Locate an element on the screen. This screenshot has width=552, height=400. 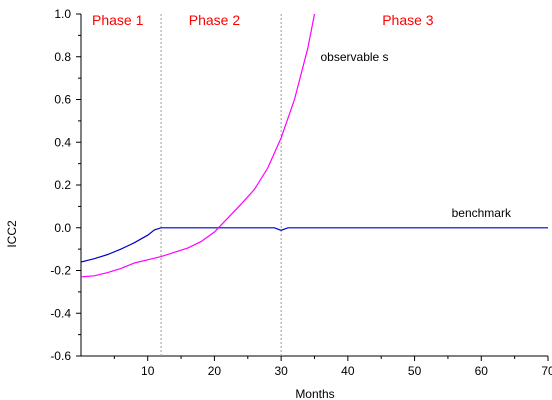
series-label: observable s is located at coordinates (355, 57).